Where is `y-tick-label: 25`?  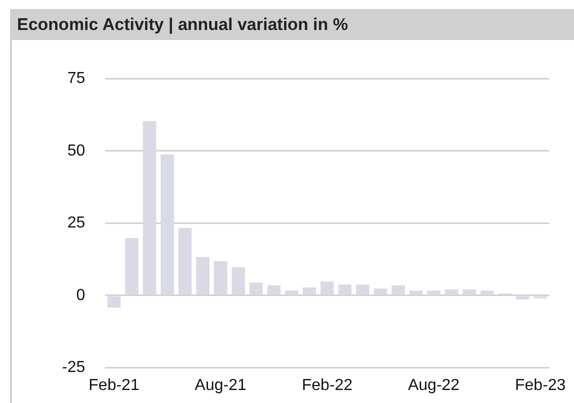
y-tick-label: 25 is located at coordinates (76, 223).